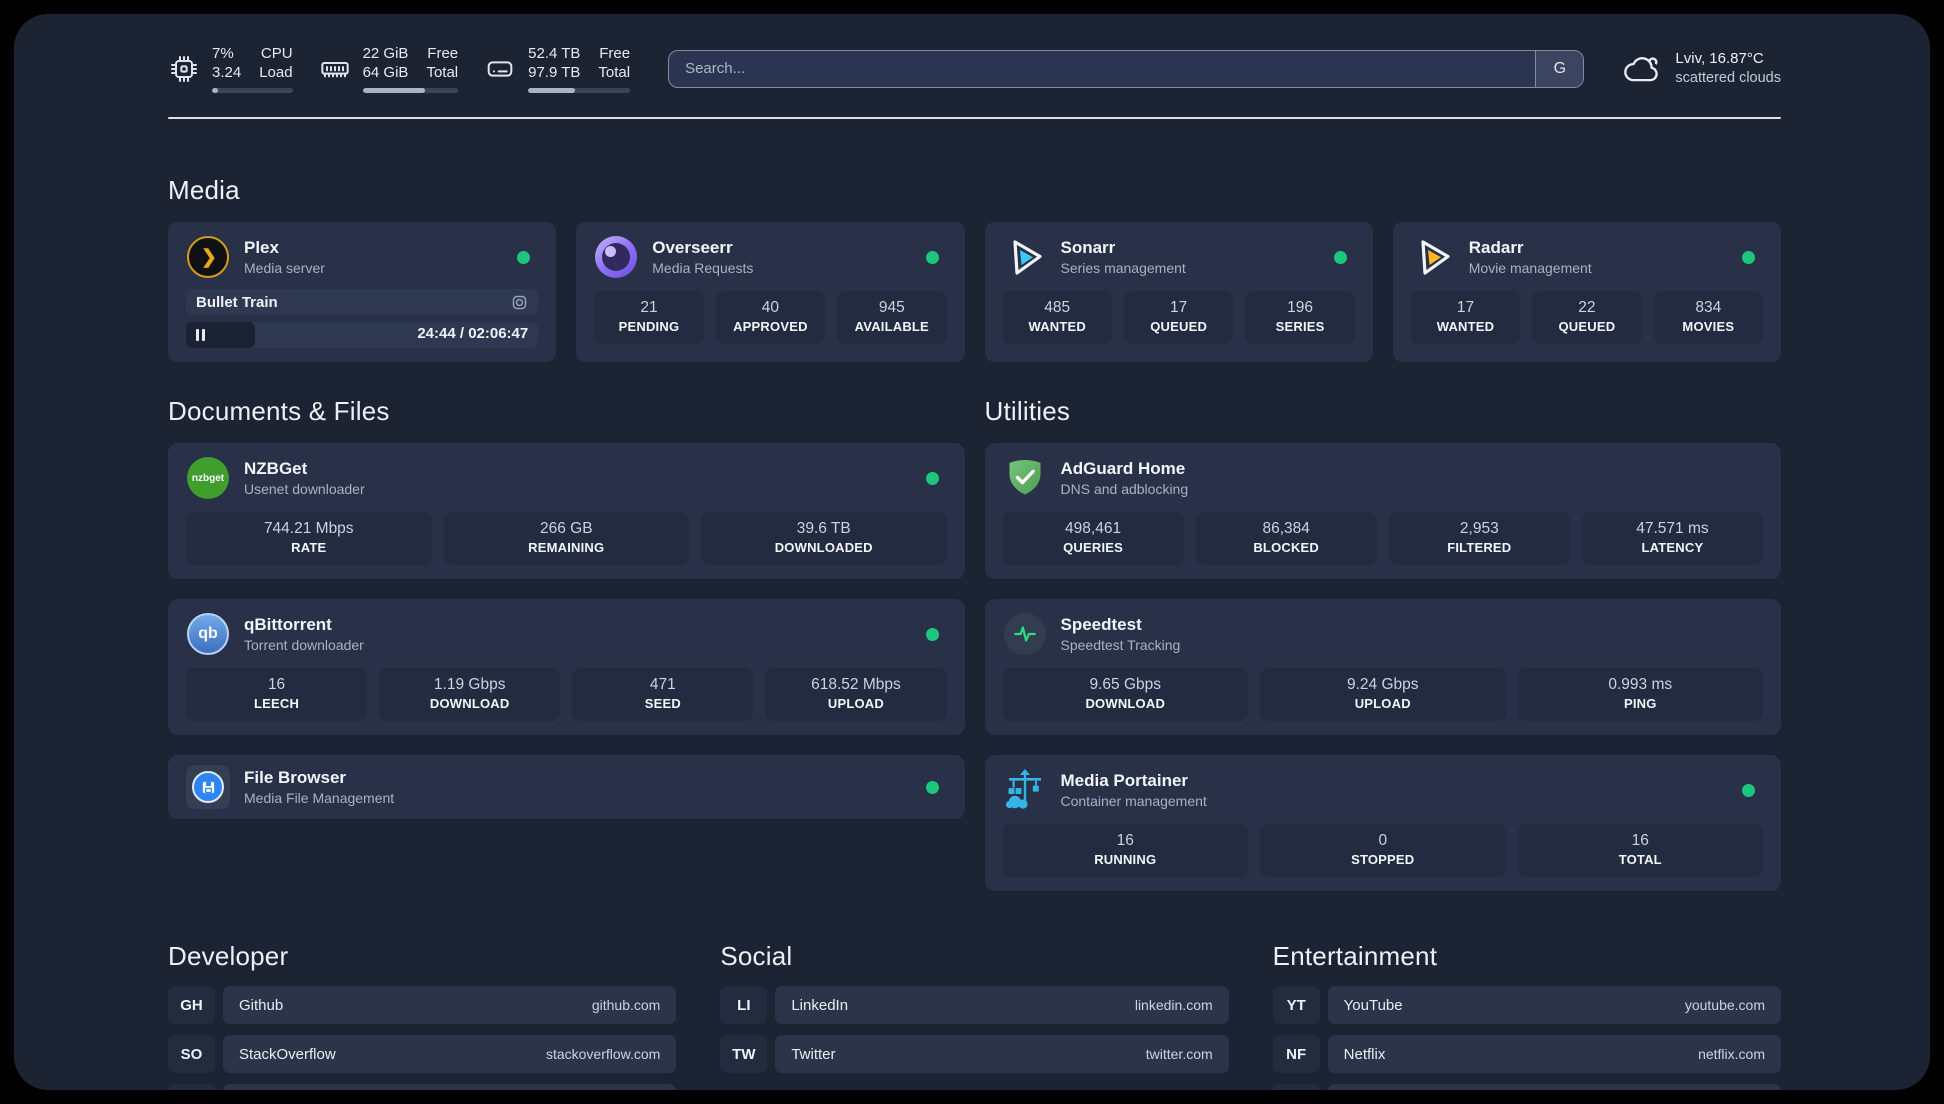 This screenshot has width=1944, height=1104. What do you see at coordinates (1465, 317) in the screenshot?
I see `stat-box: 17 WANTED` at bounding box center [1465, 317].